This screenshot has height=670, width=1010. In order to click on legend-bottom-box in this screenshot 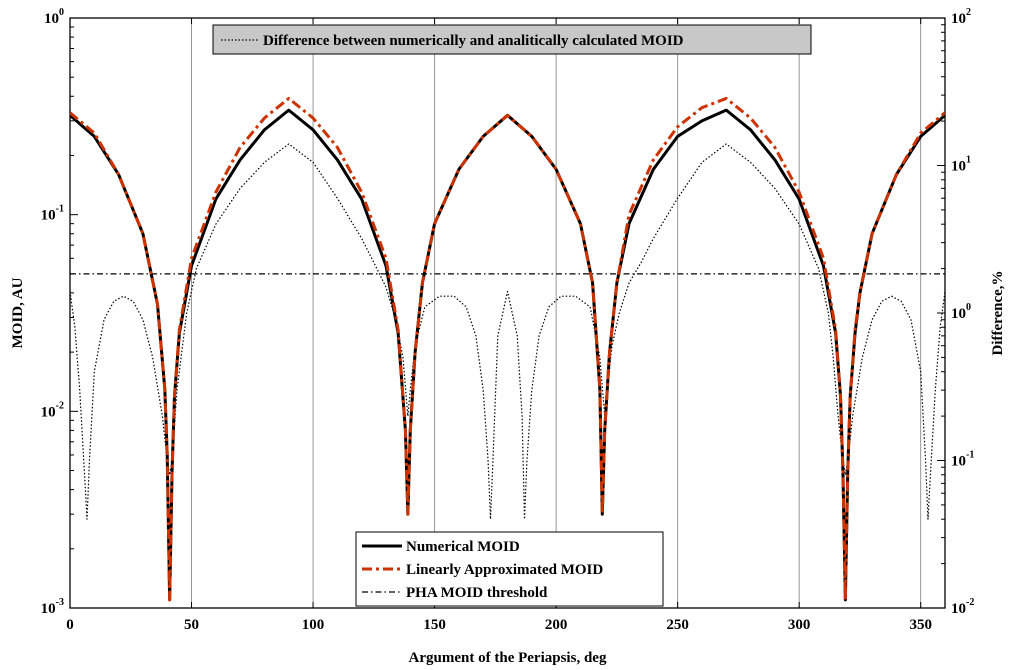, I will do `click(509, 569)`.